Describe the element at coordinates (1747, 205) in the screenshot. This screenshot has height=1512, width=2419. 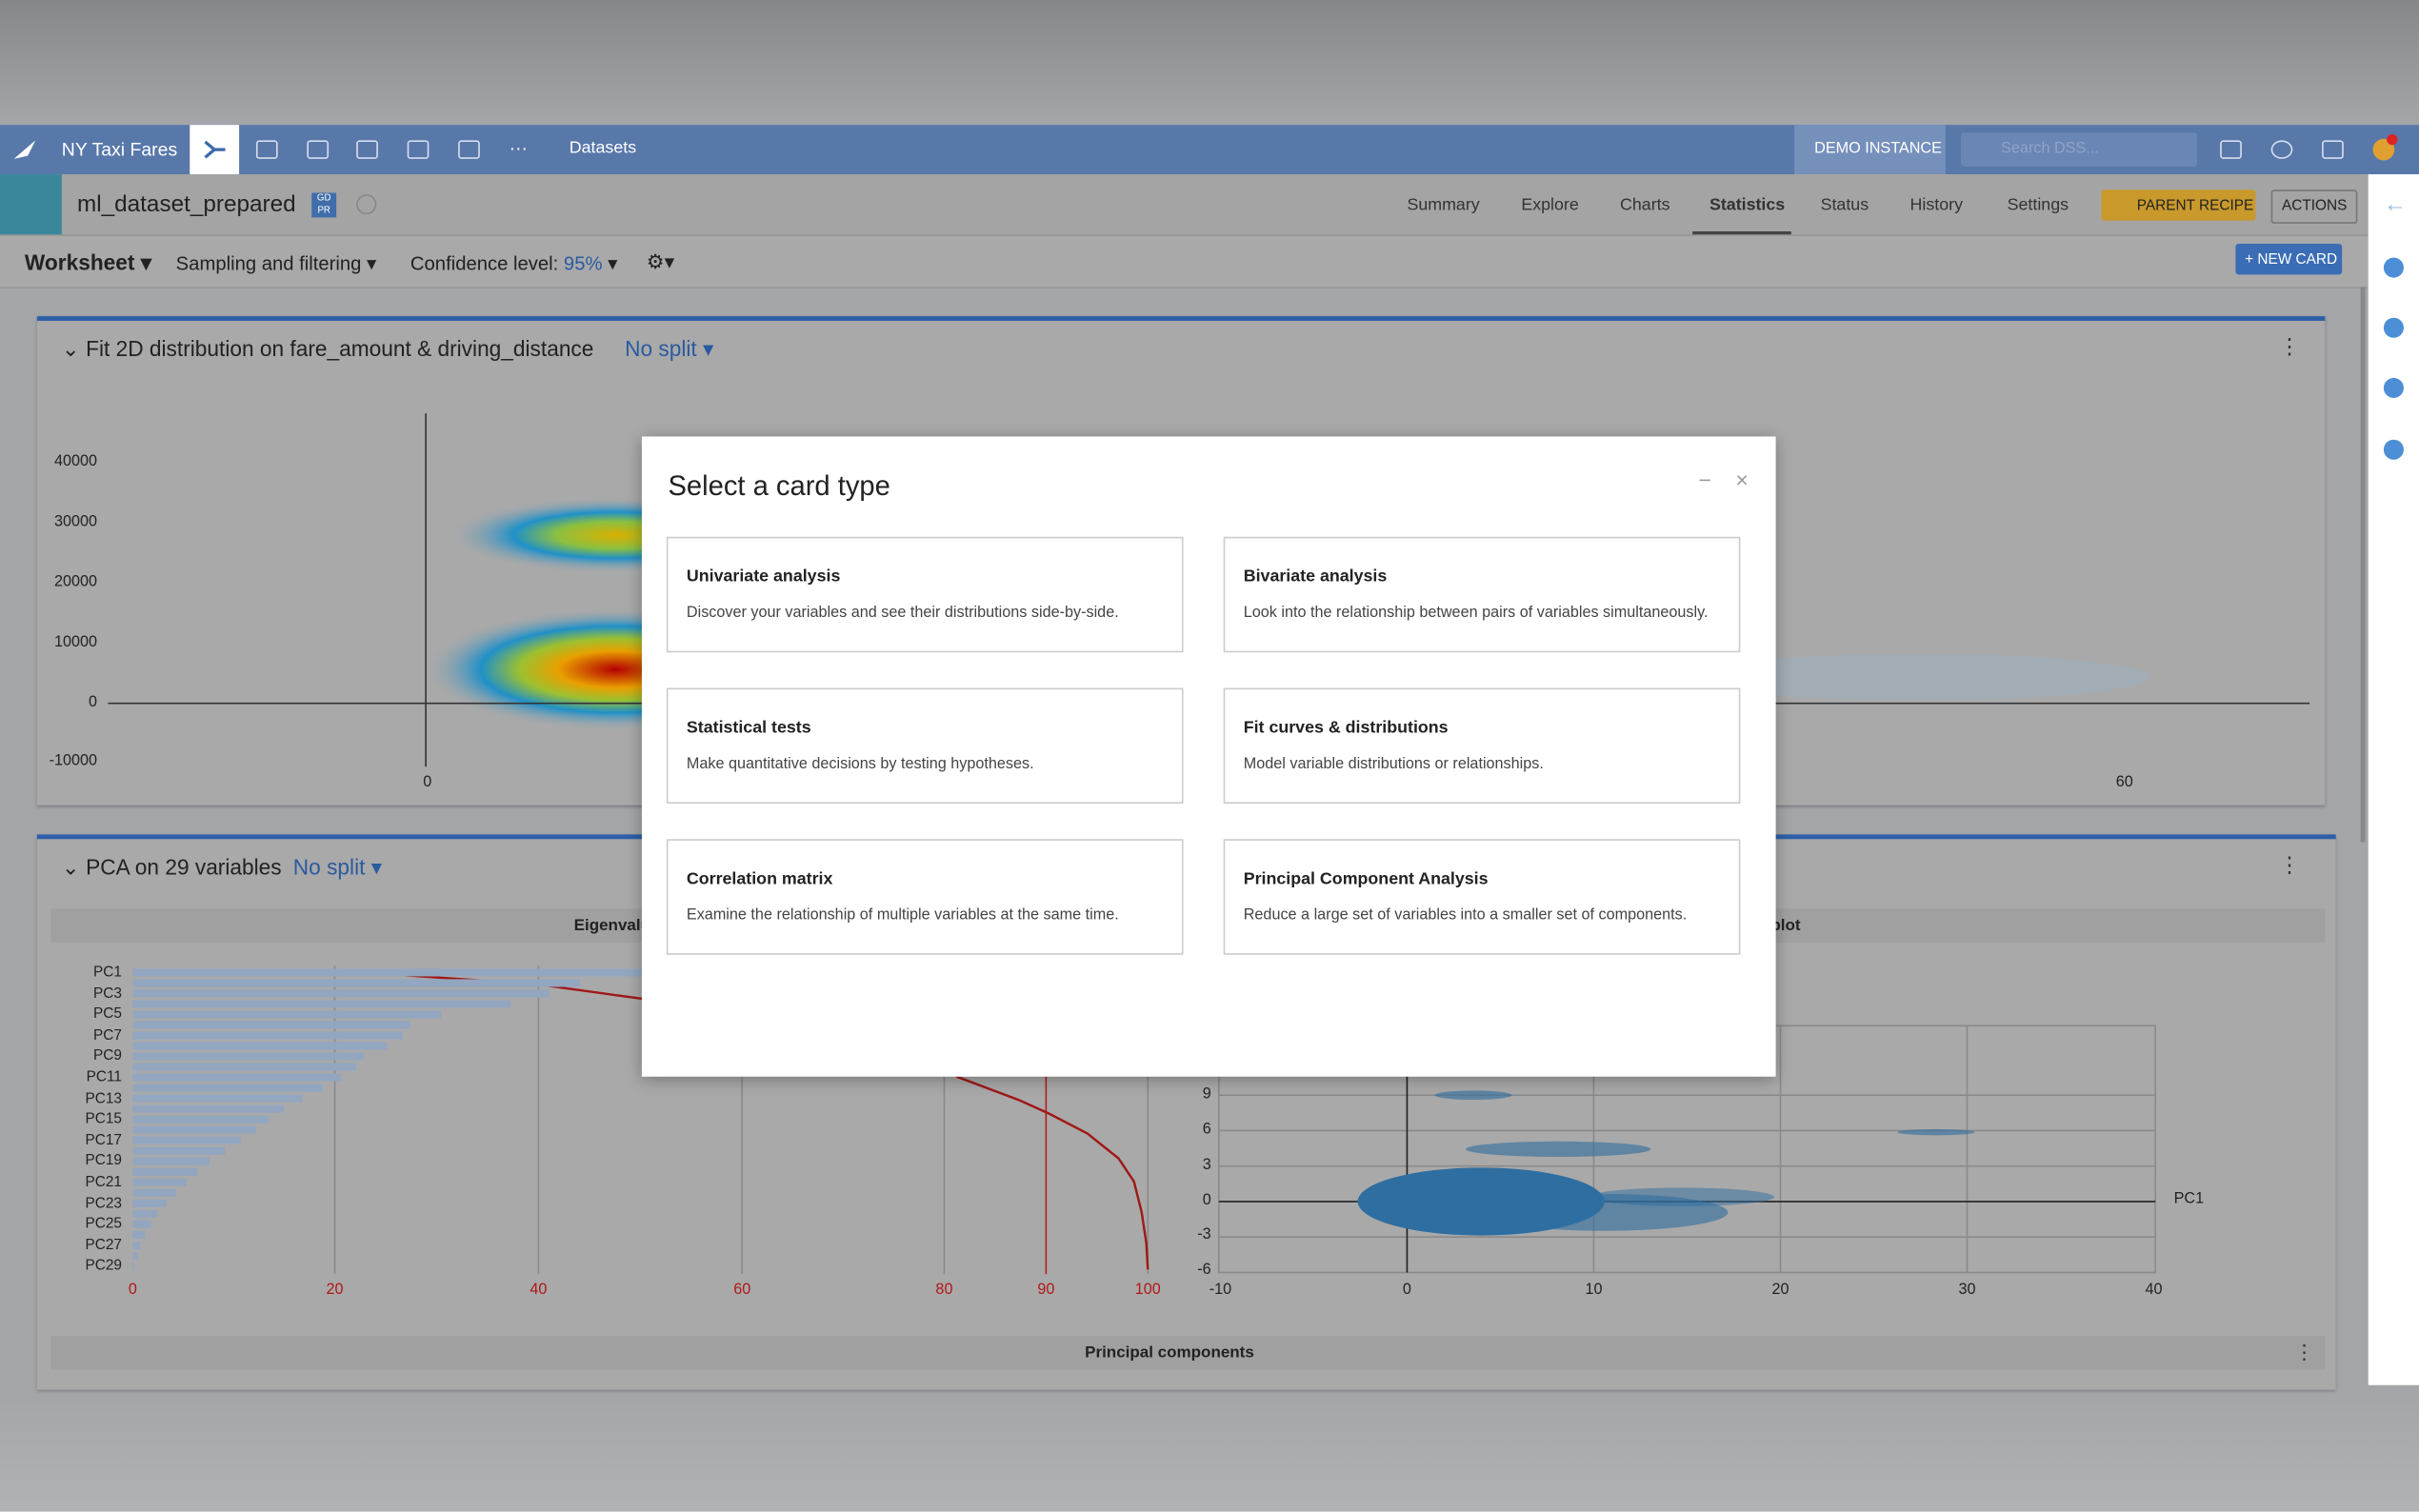
I see `tab: Statistics` at that location.